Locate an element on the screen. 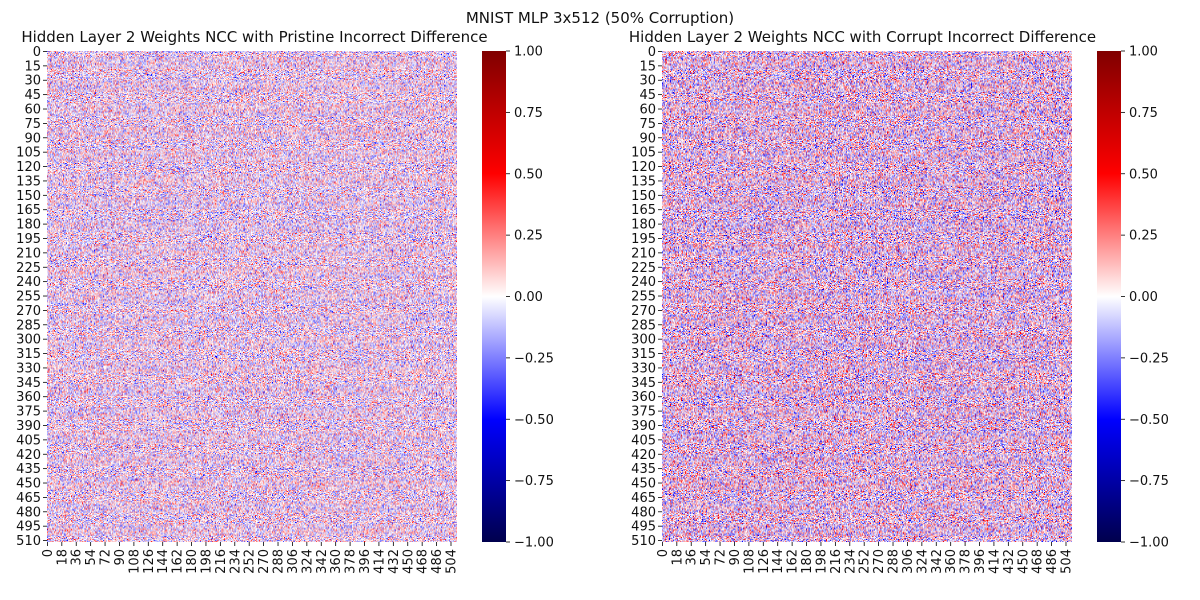 This screenshot has width=1200, height=600. y-tick-label: 390 is located at coordinates (643, 426).